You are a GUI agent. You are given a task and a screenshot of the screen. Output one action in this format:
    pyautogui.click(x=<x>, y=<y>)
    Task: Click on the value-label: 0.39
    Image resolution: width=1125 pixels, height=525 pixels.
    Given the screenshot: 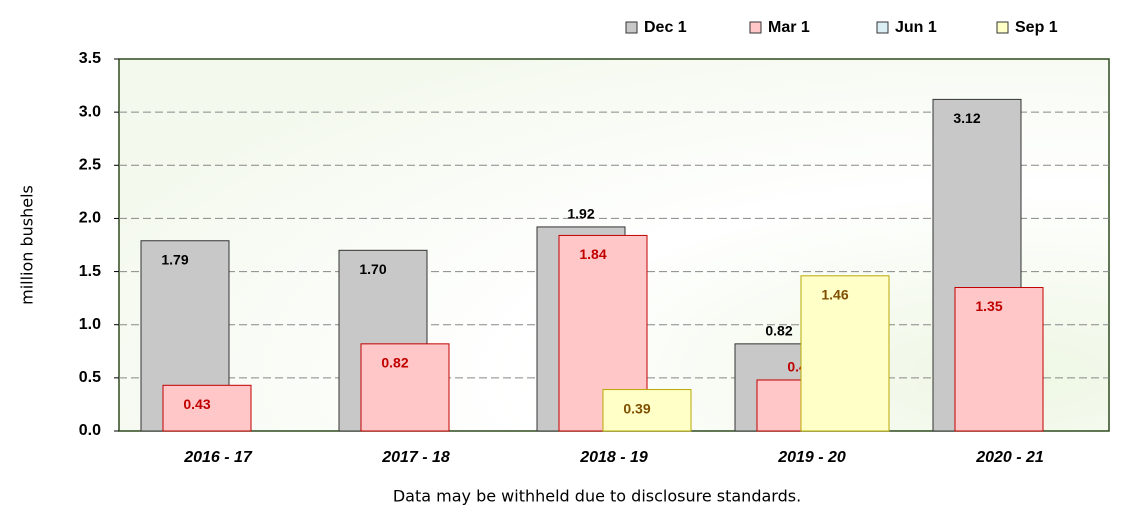 What is the action you would take?
    pyautogui.click(x=636, y=408)
    